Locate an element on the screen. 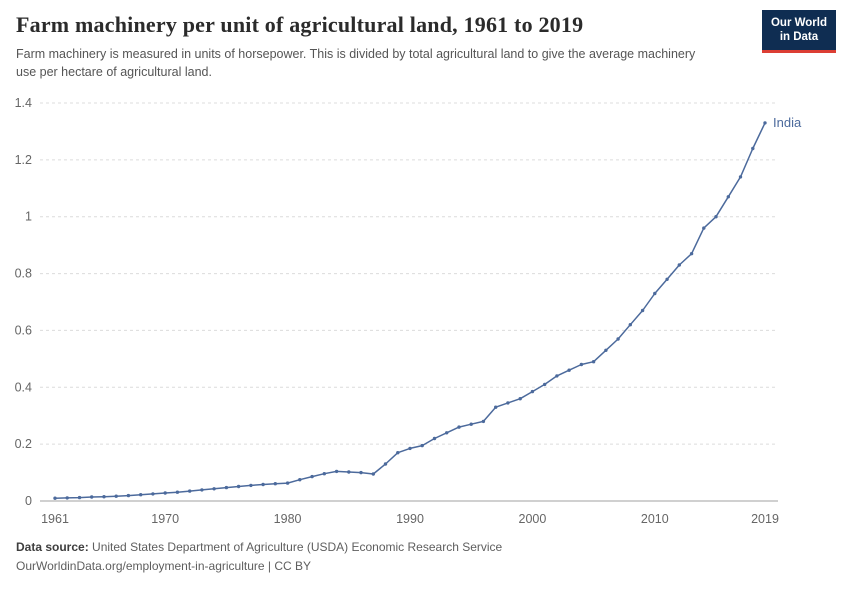  owid-logo-line1: Our World is located at coordinates (798, 23).